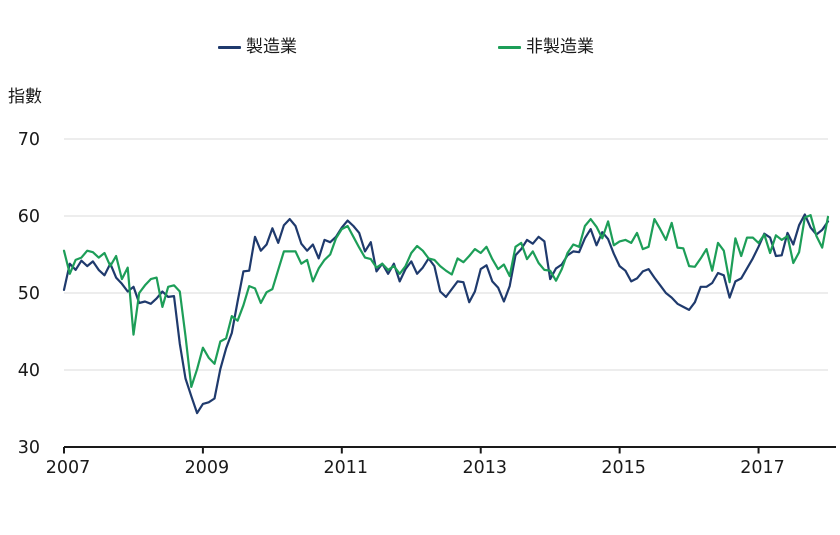 The width and height of the screenshot is (840, 535). I want to click on y-tick-label-30: 30, so click(29, 448).